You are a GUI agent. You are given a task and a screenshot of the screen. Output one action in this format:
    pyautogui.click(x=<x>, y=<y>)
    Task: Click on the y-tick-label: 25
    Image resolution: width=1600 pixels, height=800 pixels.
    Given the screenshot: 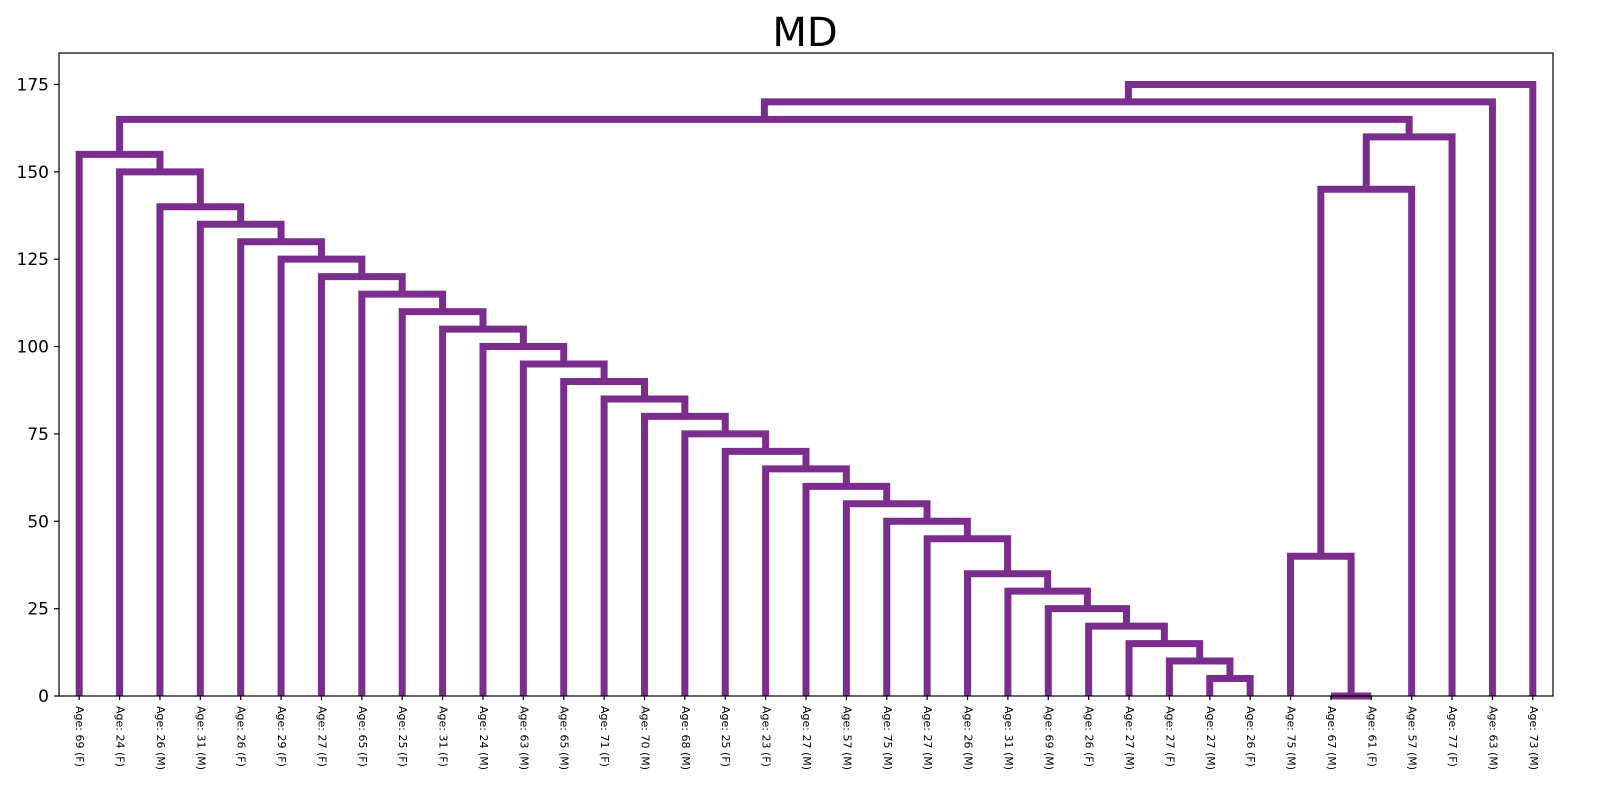 What is the action you would take?
    pyautogui.click(x=38, y=610)
    